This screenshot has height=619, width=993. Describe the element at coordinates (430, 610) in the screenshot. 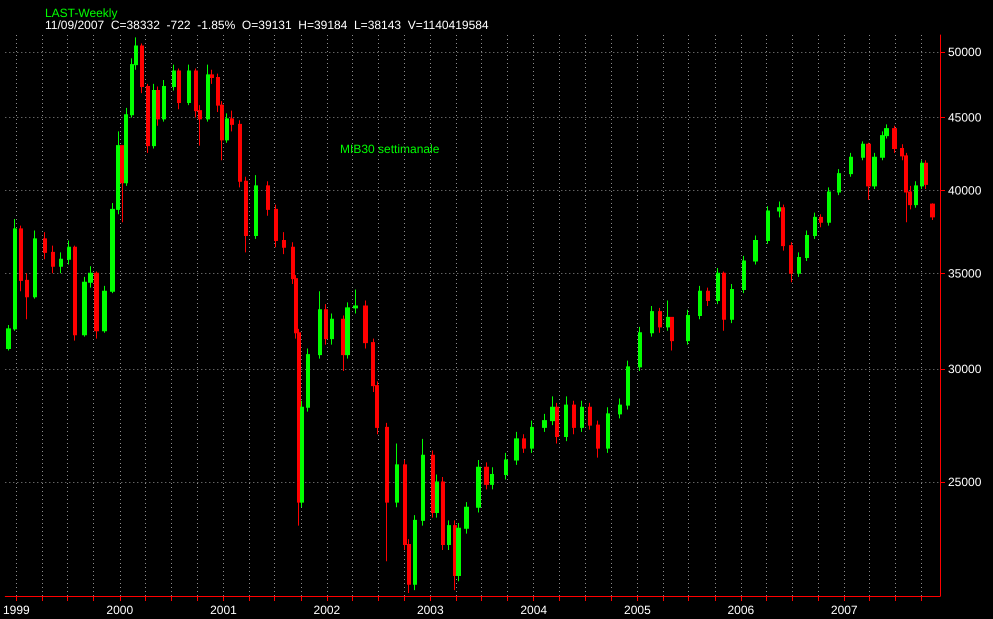

I see `x-tick-label: 2003` at that location.